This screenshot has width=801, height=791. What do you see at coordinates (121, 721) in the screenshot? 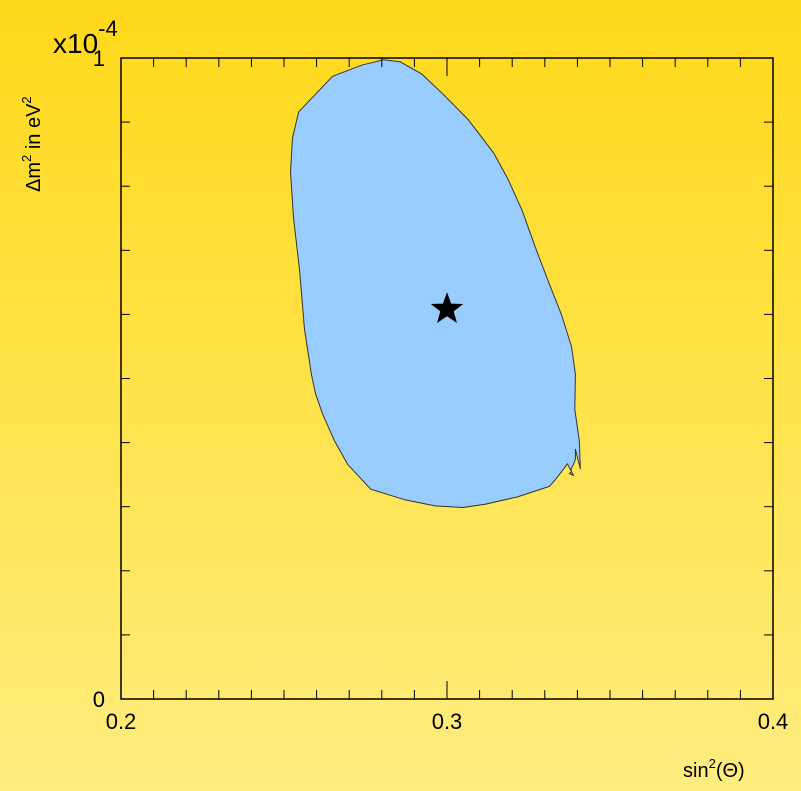
I see `x-tick-label: 0.2` at bounding box center [121, 721].